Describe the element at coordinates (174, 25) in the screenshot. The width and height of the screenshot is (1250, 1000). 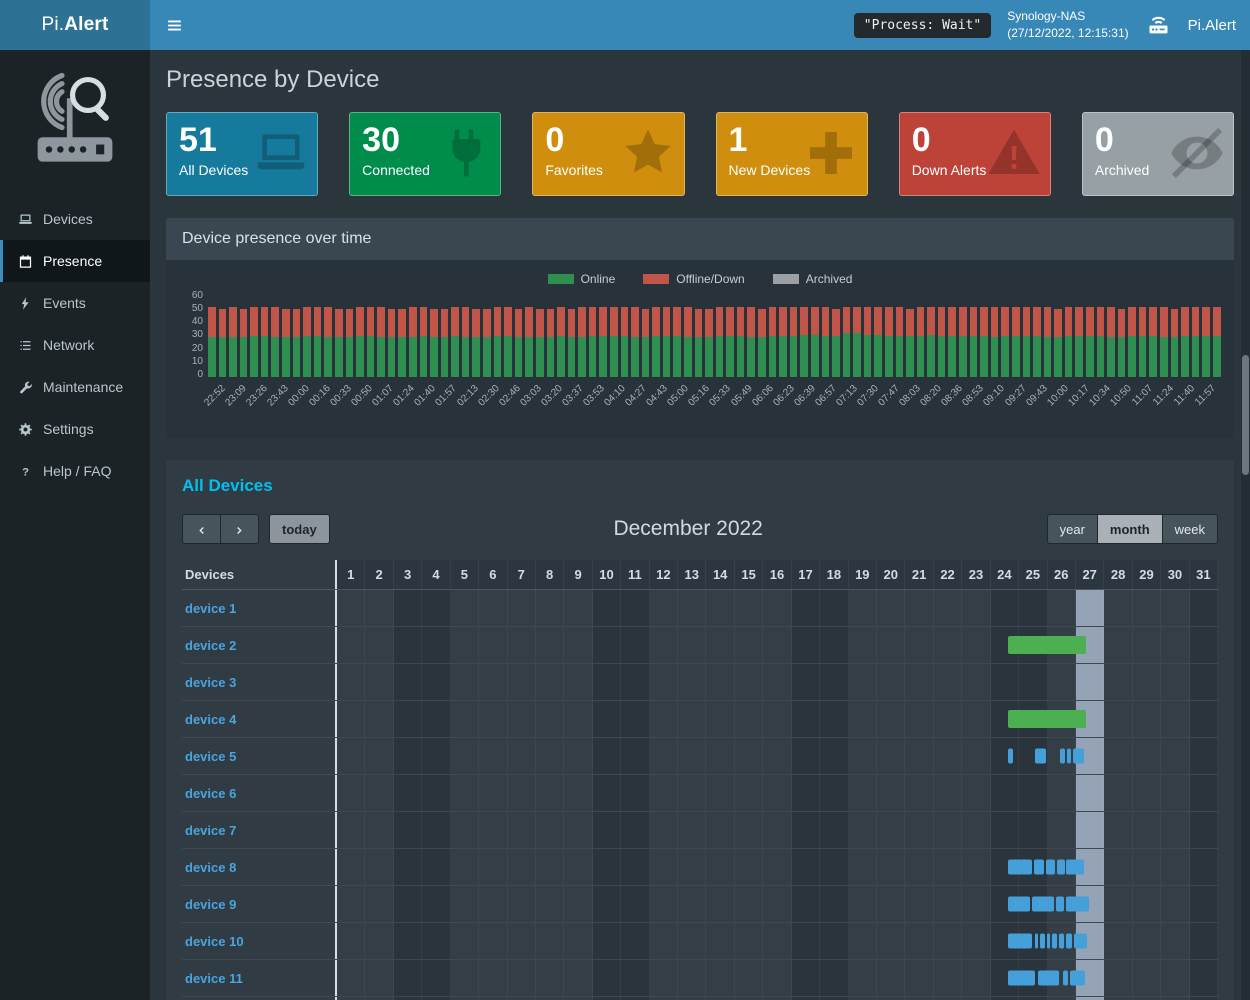
I see `sidebar-toggle-button` at that location.